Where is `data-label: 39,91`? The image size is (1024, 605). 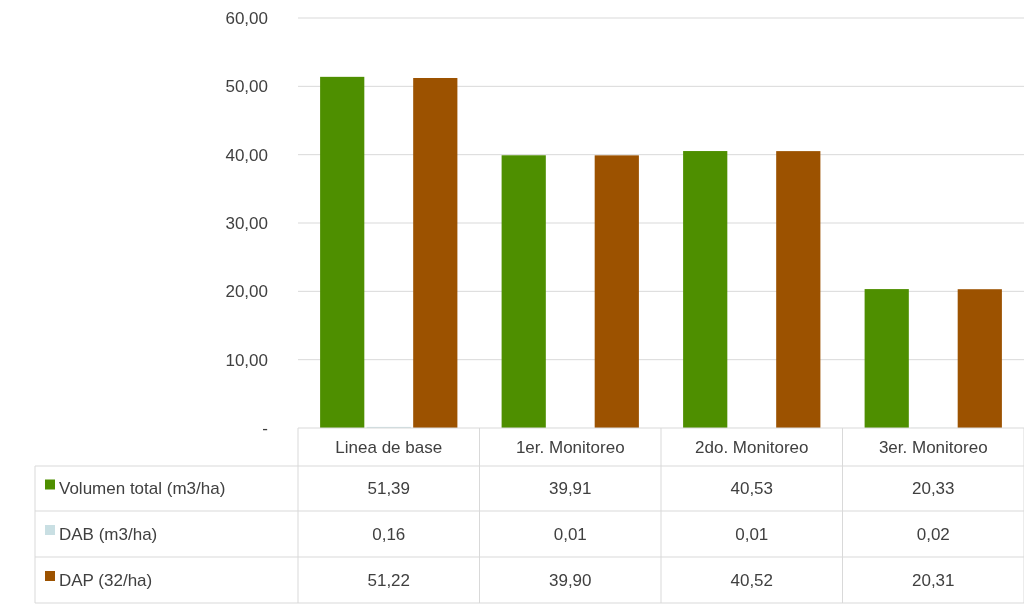 data-label: 39,91 is located at coordinates (570, 489).